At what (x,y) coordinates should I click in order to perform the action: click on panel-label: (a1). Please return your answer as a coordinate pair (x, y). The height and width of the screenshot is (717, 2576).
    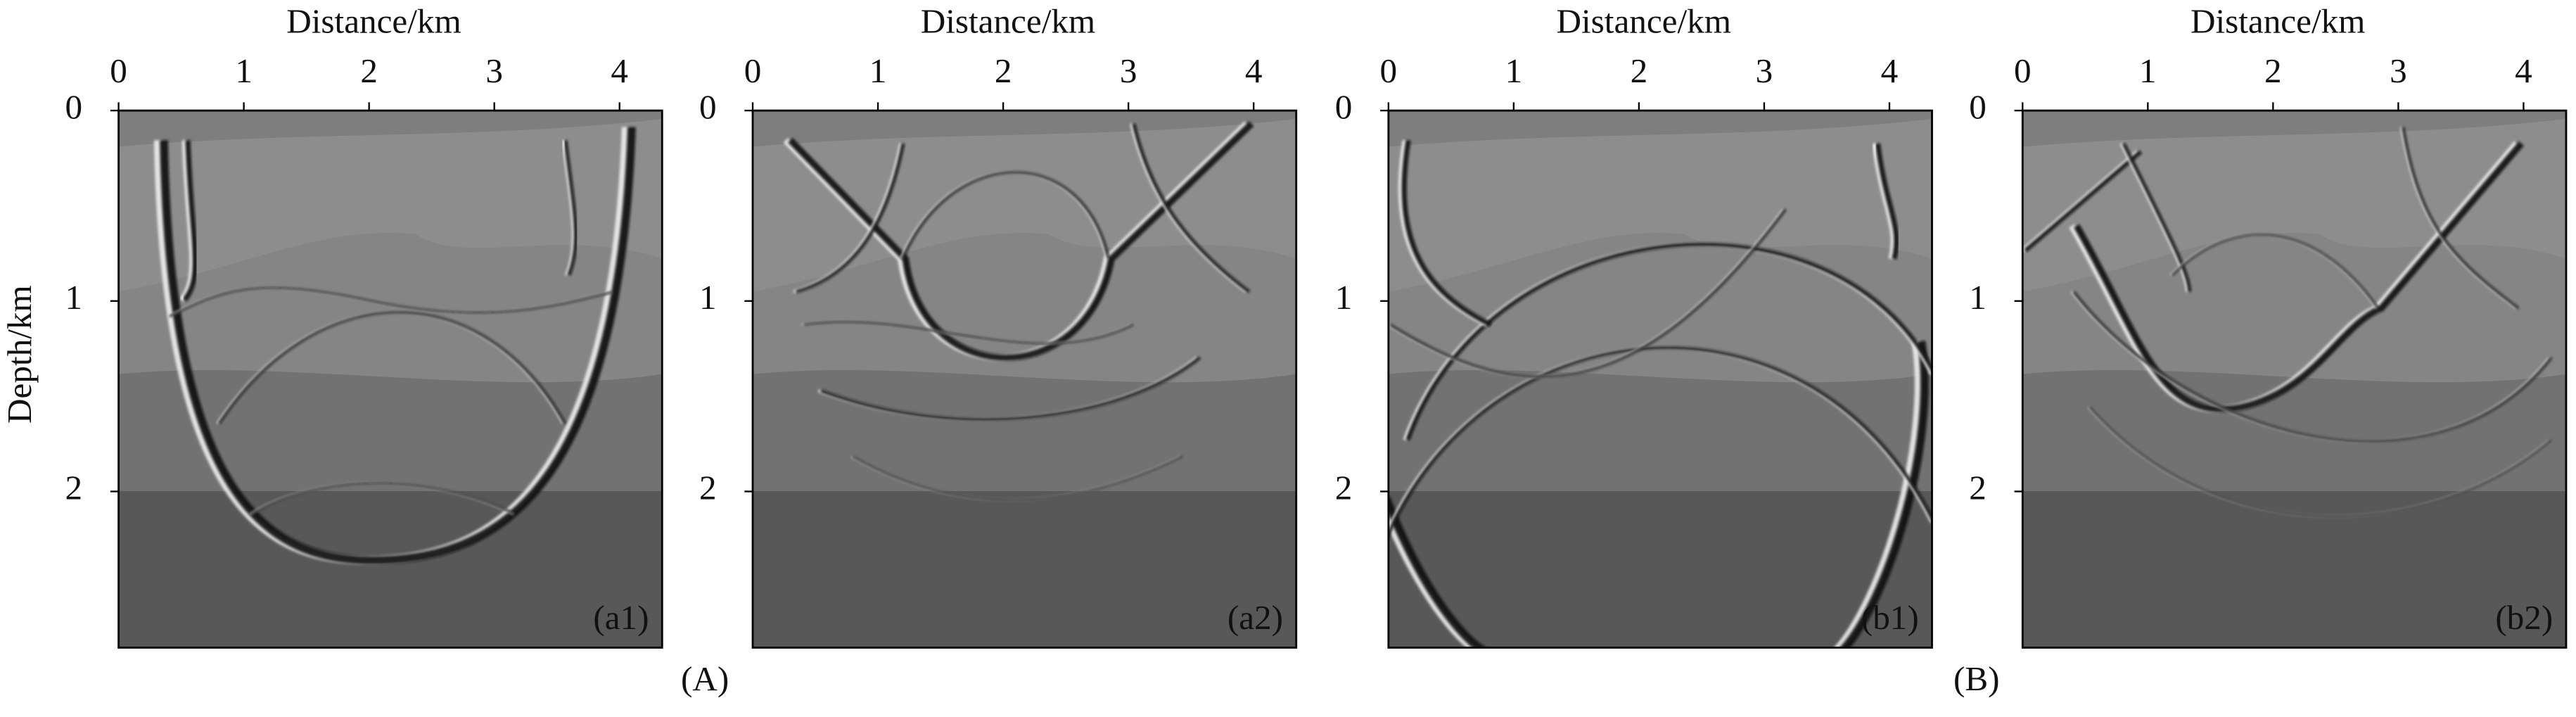
    Looking at the image, I should click on (621, 618).